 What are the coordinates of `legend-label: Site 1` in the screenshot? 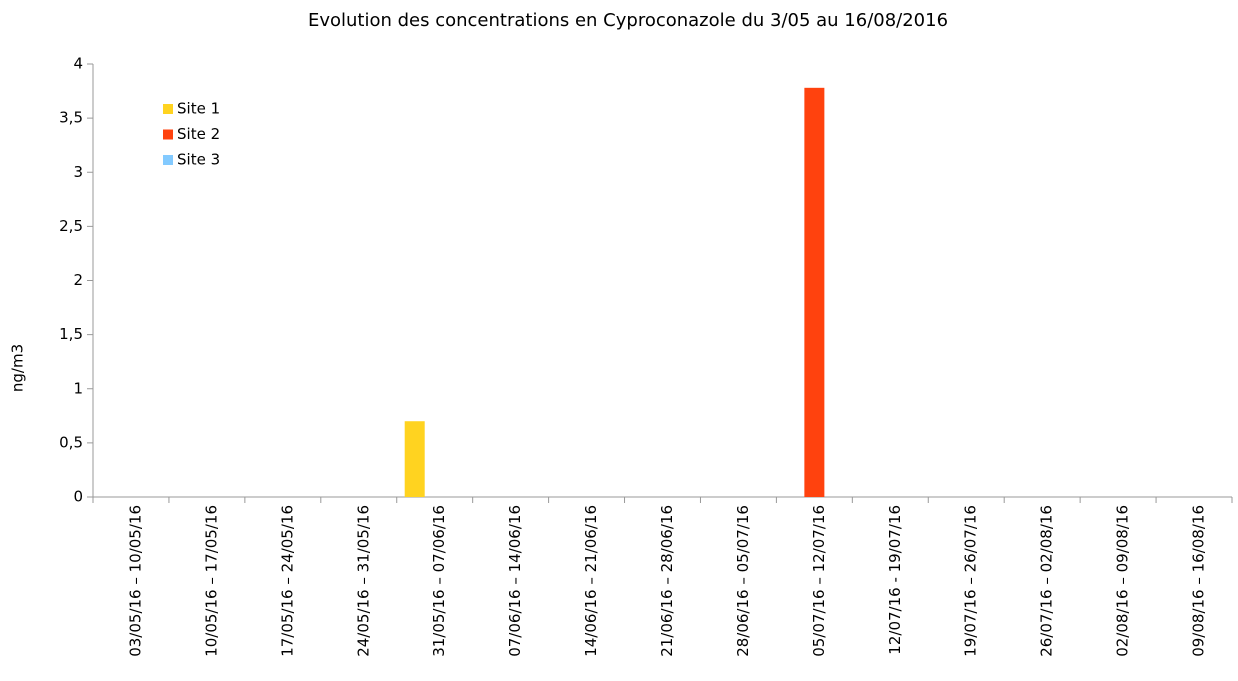 It's located at (198, 109).